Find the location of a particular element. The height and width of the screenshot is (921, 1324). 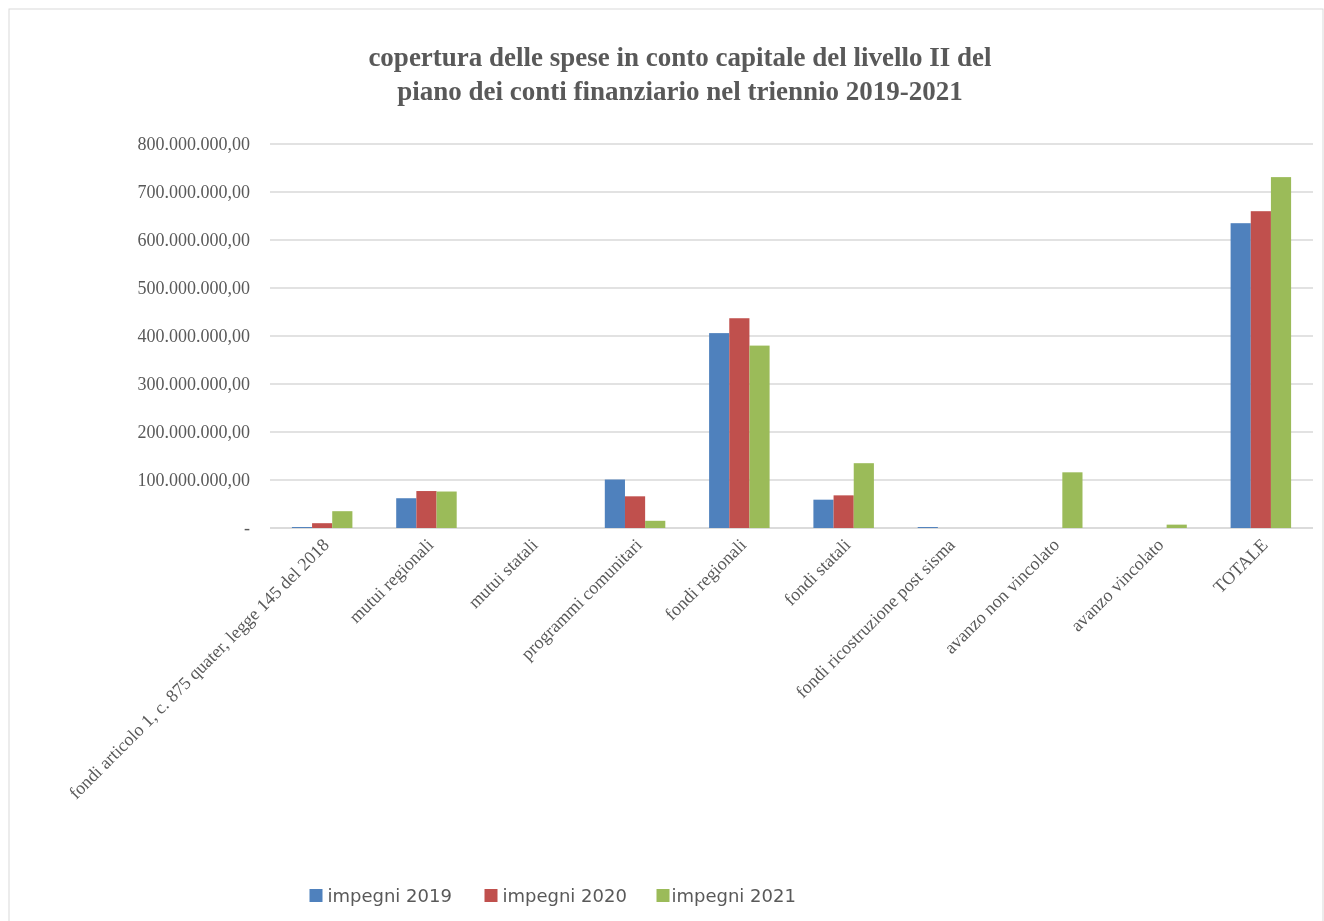

chart-title: copertura delle spese in conto capitale del livello II del piano dei conti finanziario nel triennio 2019-2021 is located at coordinates (680, 74).